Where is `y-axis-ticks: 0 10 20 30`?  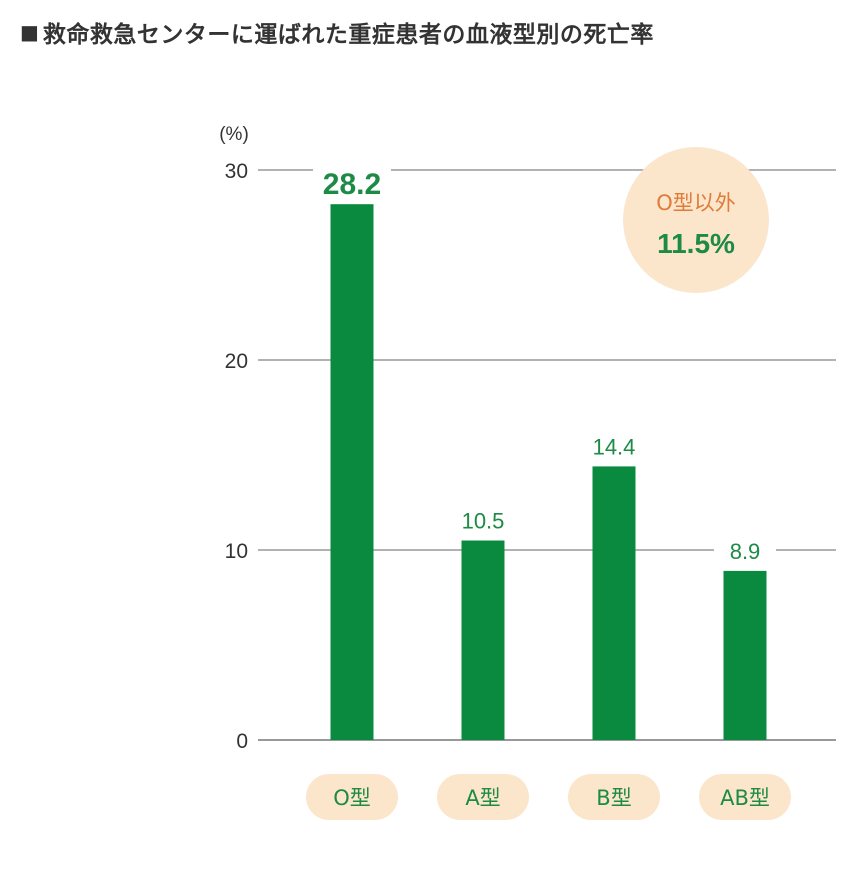
y-axis-ticks: 0 10 20 30 is located at coordinates (236, 456).